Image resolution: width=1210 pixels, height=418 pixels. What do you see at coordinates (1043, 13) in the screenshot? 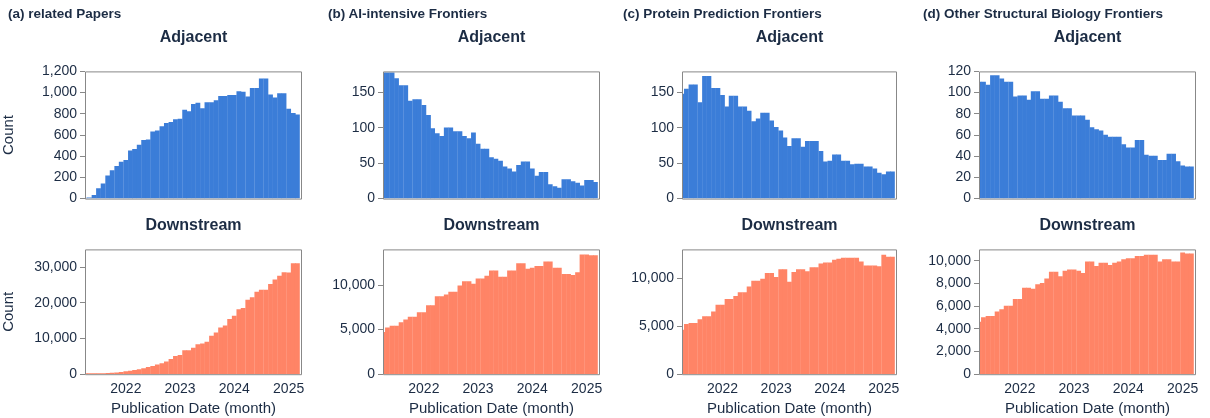
I see `chart-title: (d) Other Structural Biology Frontiers` at bounding box center [1043, 13].